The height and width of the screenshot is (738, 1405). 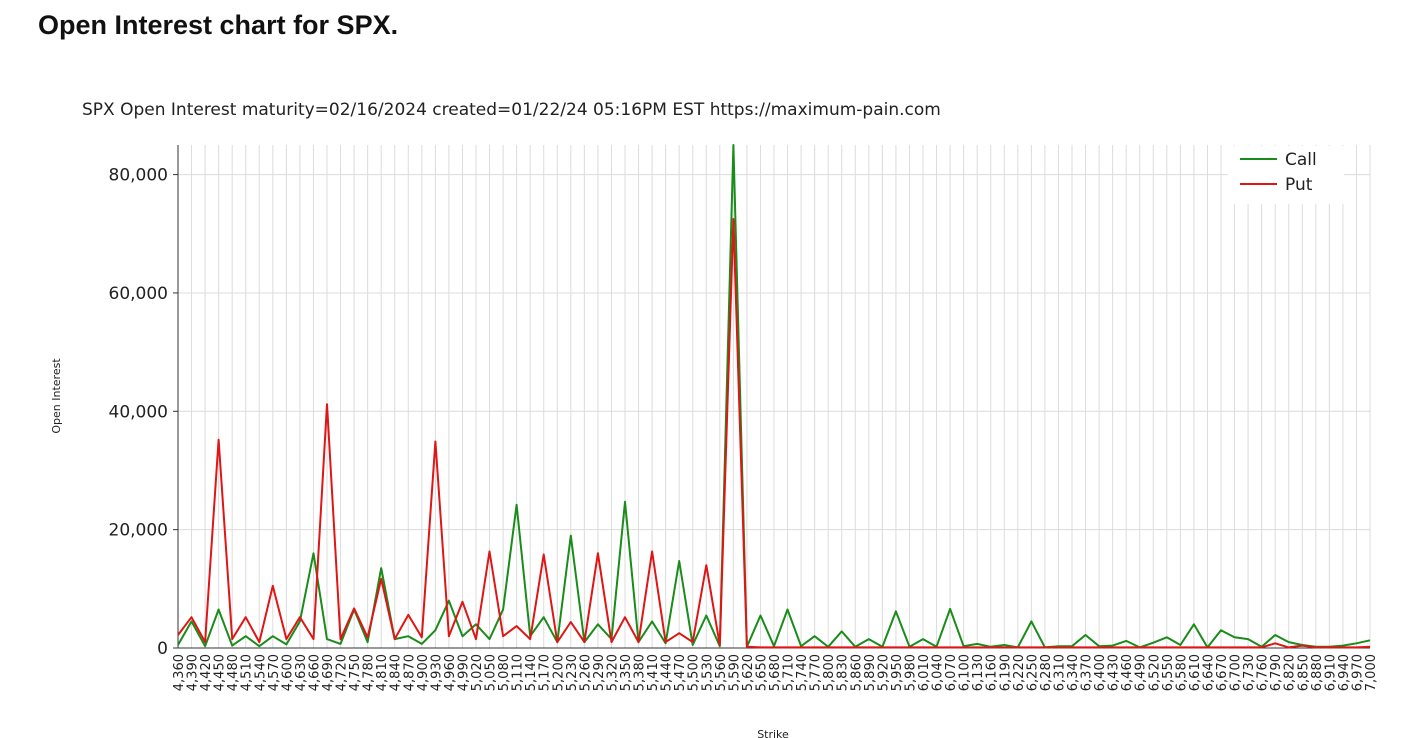 I want to click on x-tick-label: 4,780, so click(x=369, y=672).